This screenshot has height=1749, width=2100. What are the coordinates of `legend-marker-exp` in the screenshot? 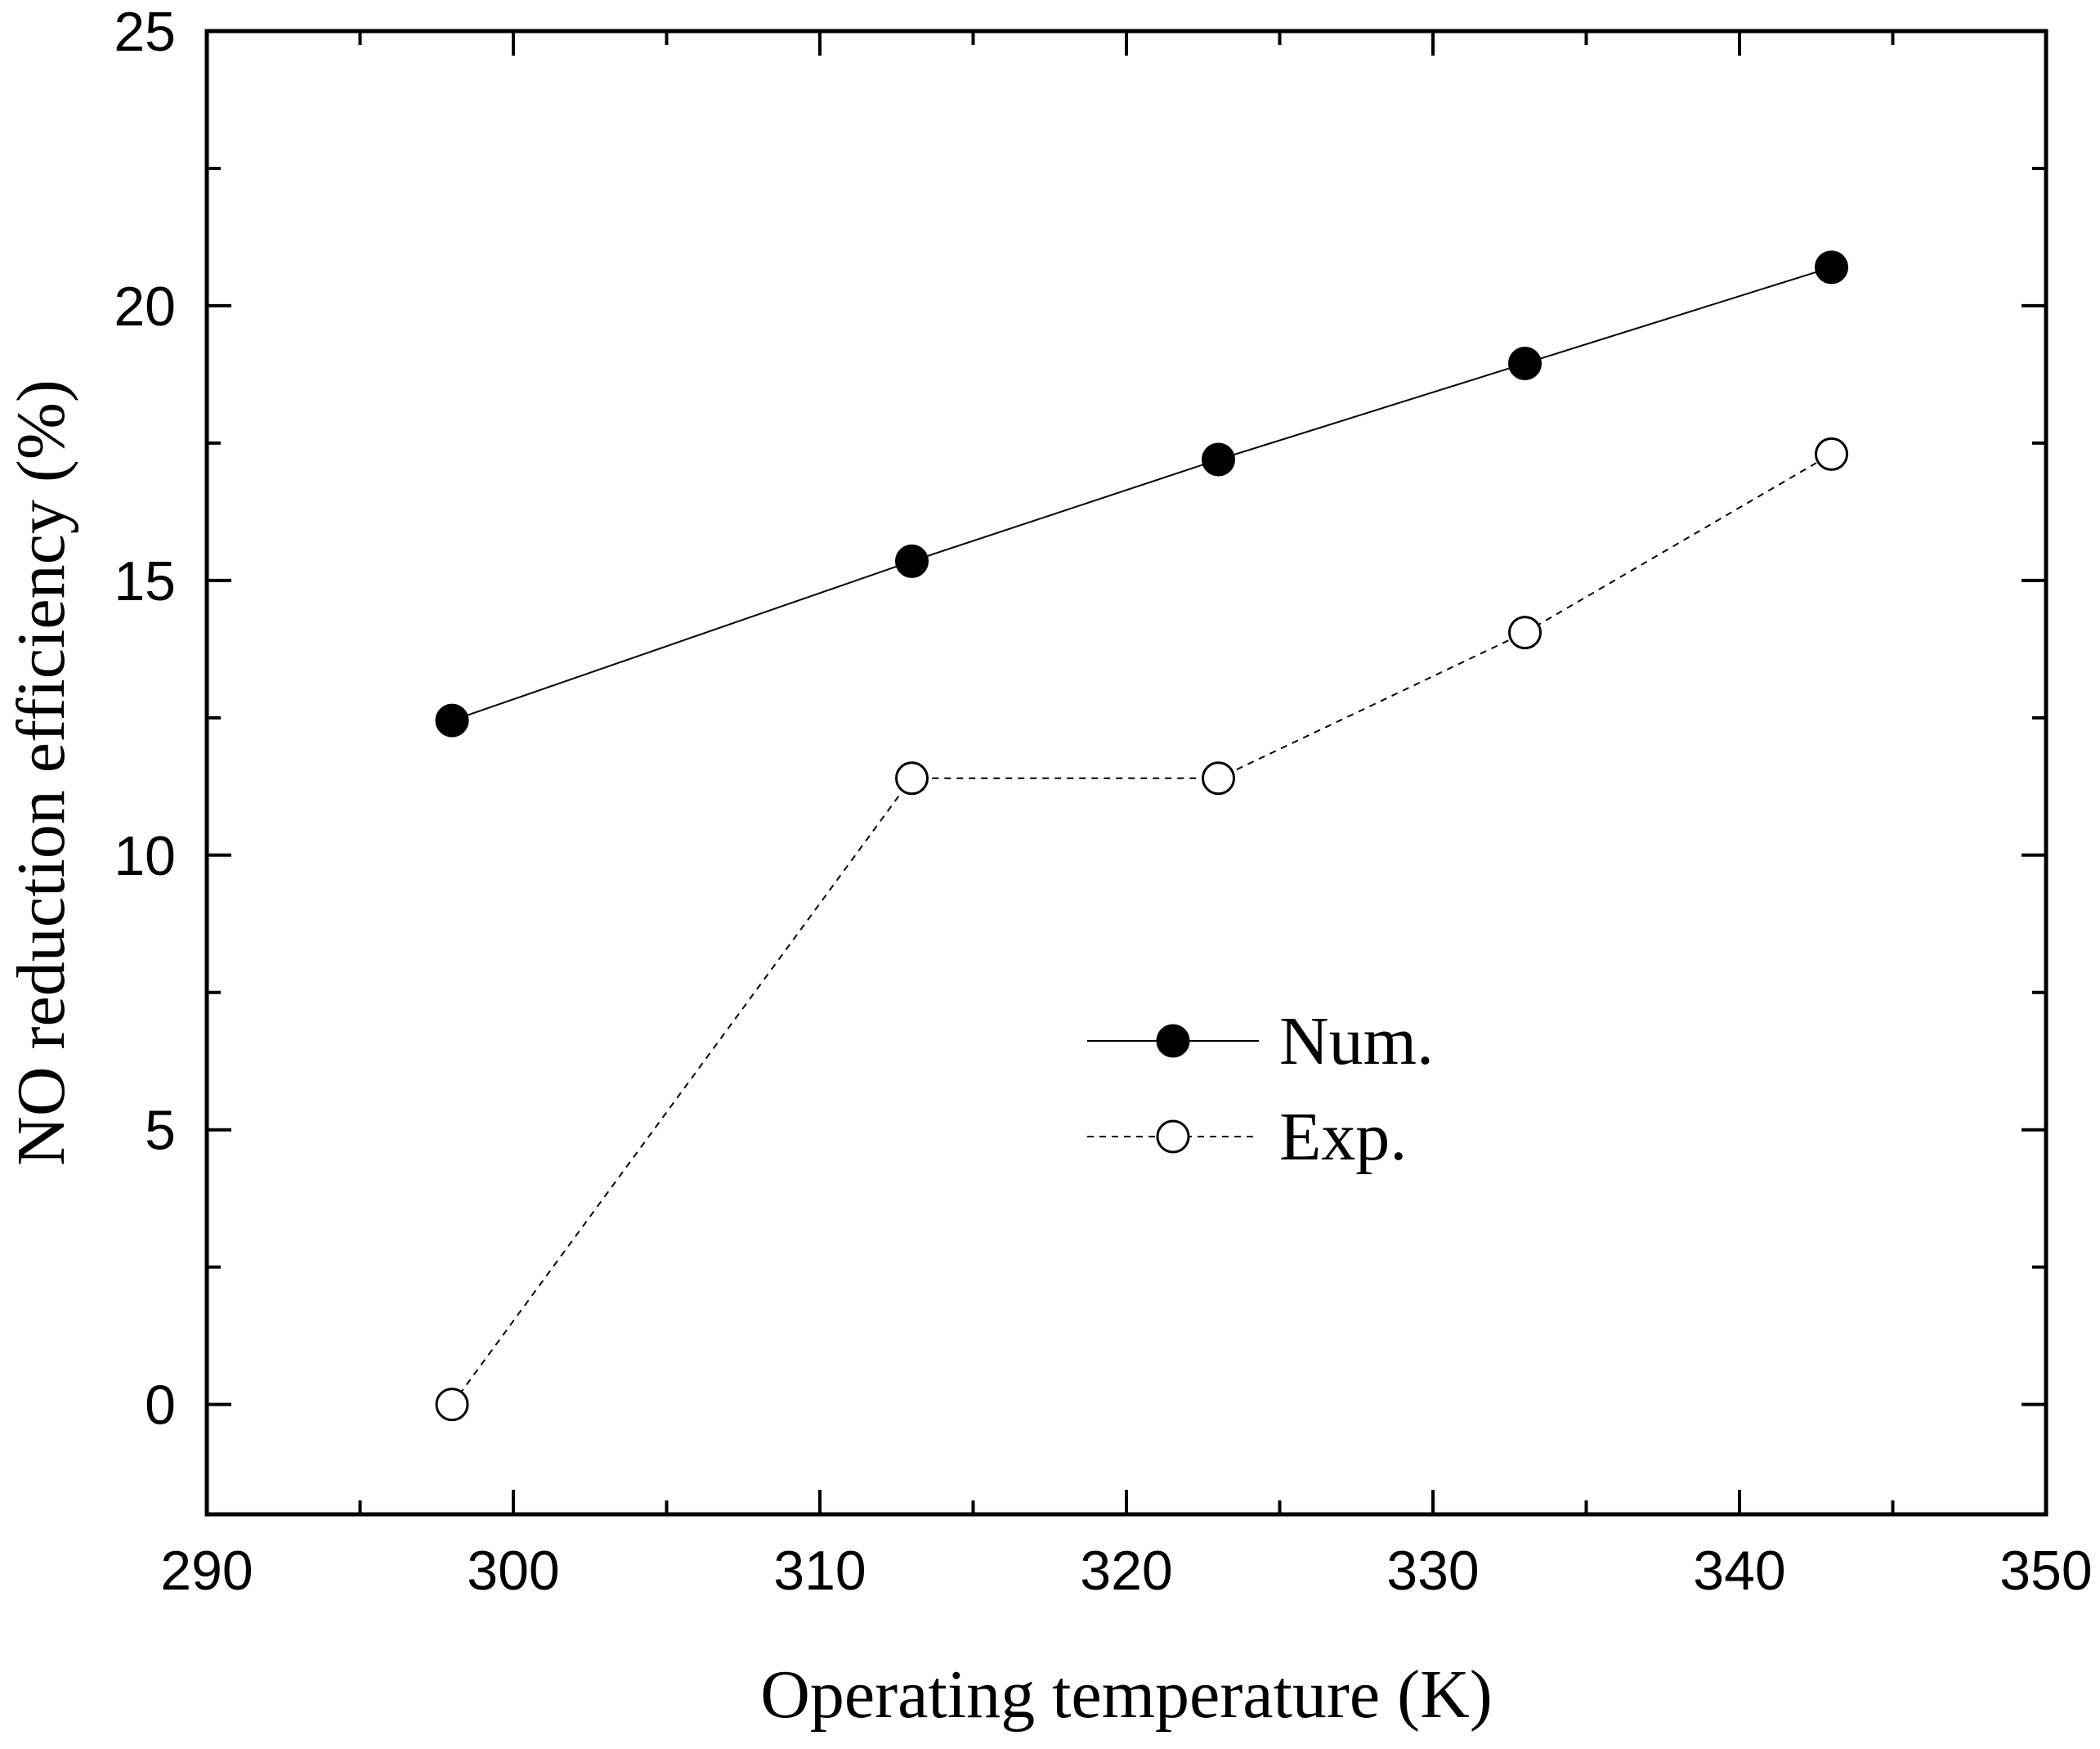 It's located at (1173, 1136).